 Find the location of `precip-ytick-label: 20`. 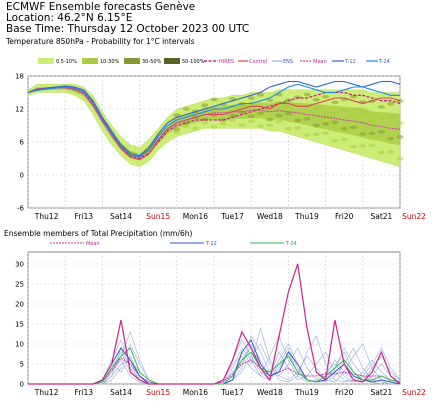

precip-ytick-label: 20 is located at coordinates (19, 305).